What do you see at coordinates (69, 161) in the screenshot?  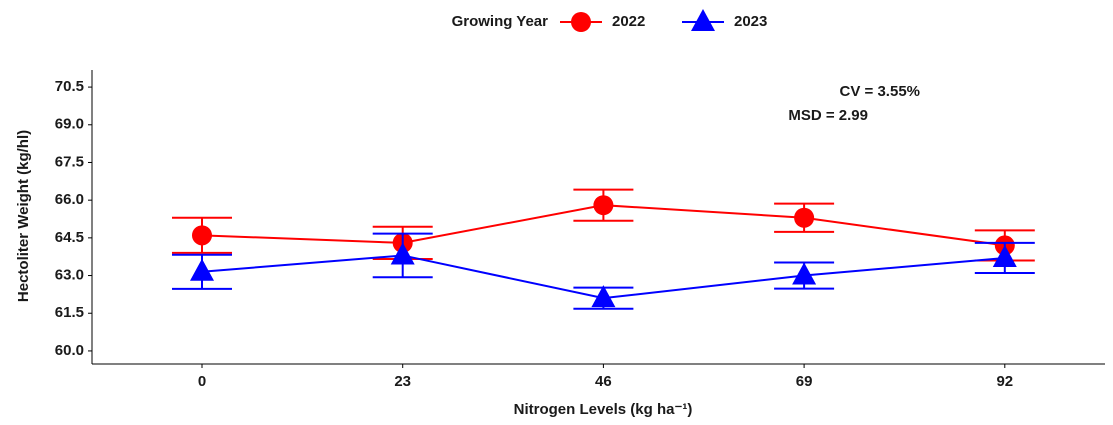 I see `y-tick-label: 67.5` at bounding box center [69, 161].